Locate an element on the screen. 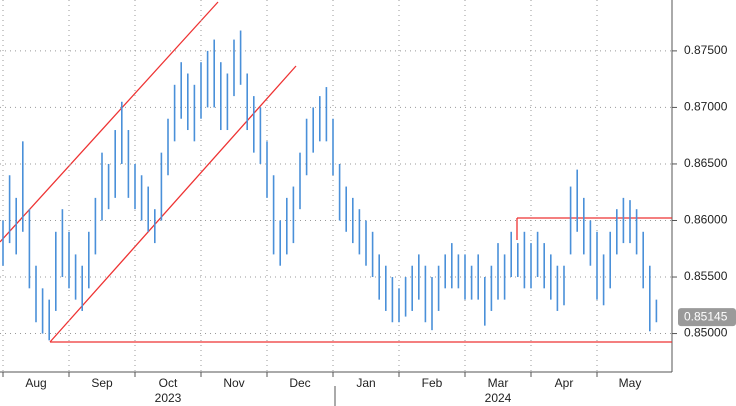 The width and height of the screenshot is (736, 406). y-tick-label: 0.87000 is located at coordinates (706, 107).